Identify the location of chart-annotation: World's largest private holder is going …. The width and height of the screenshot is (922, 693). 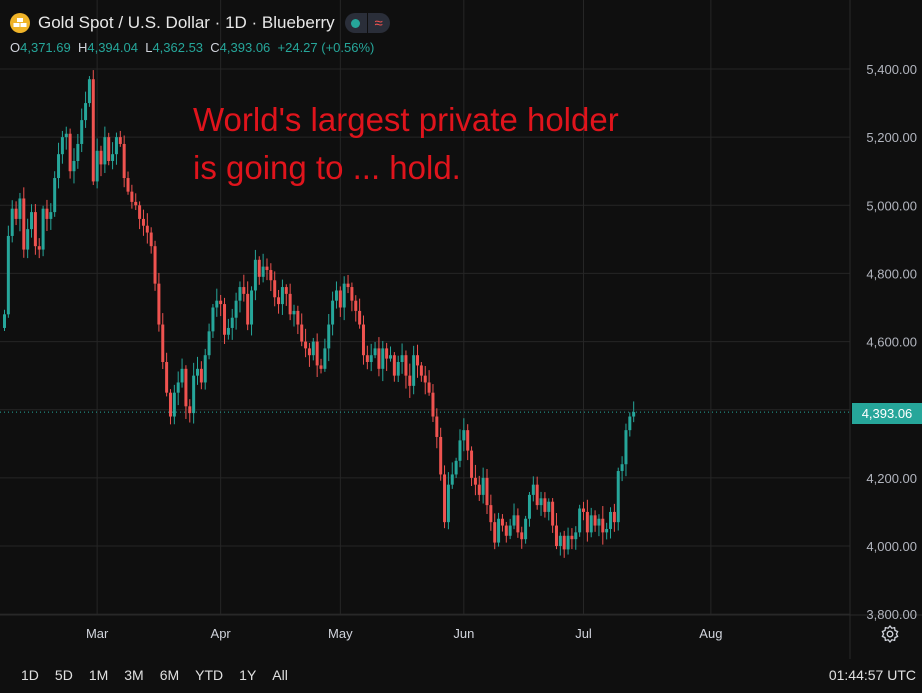
(406, 144).